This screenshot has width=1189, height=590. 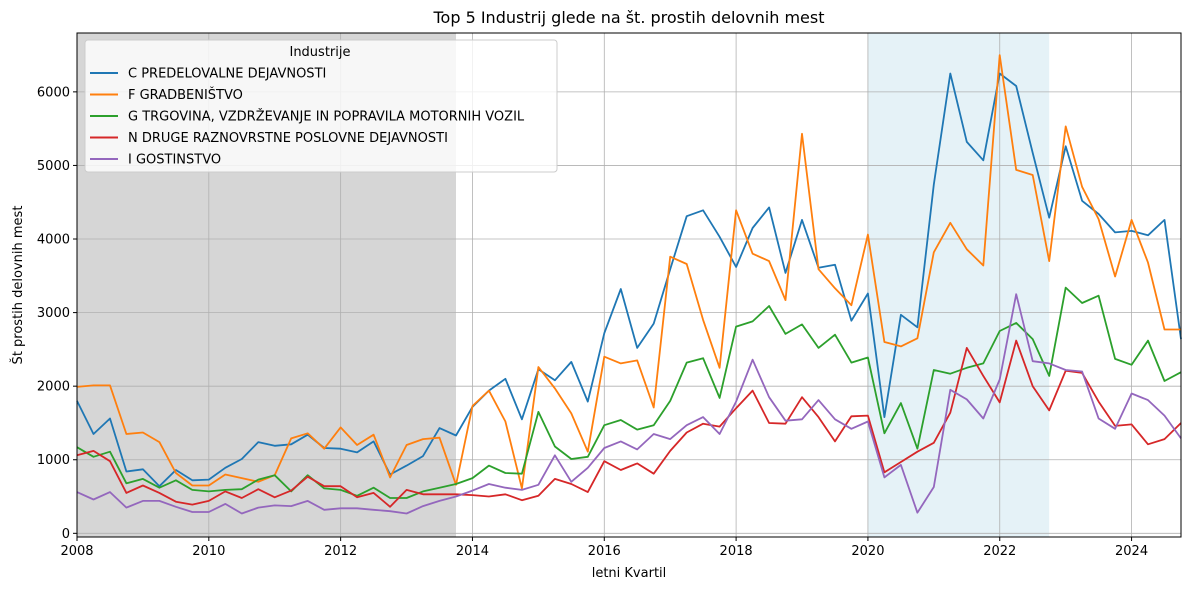 I want to click on shaded-region, so click(x=958, y=285).